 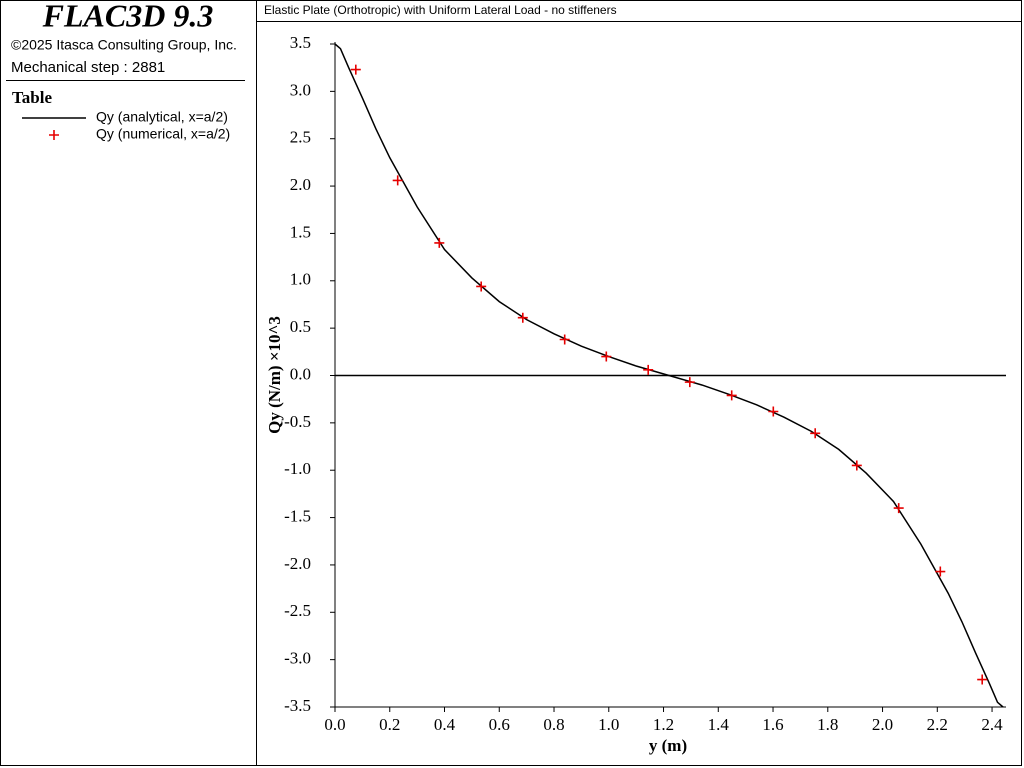 I want to click on y-tick-label: -3.0, so click(x=297, y=658).